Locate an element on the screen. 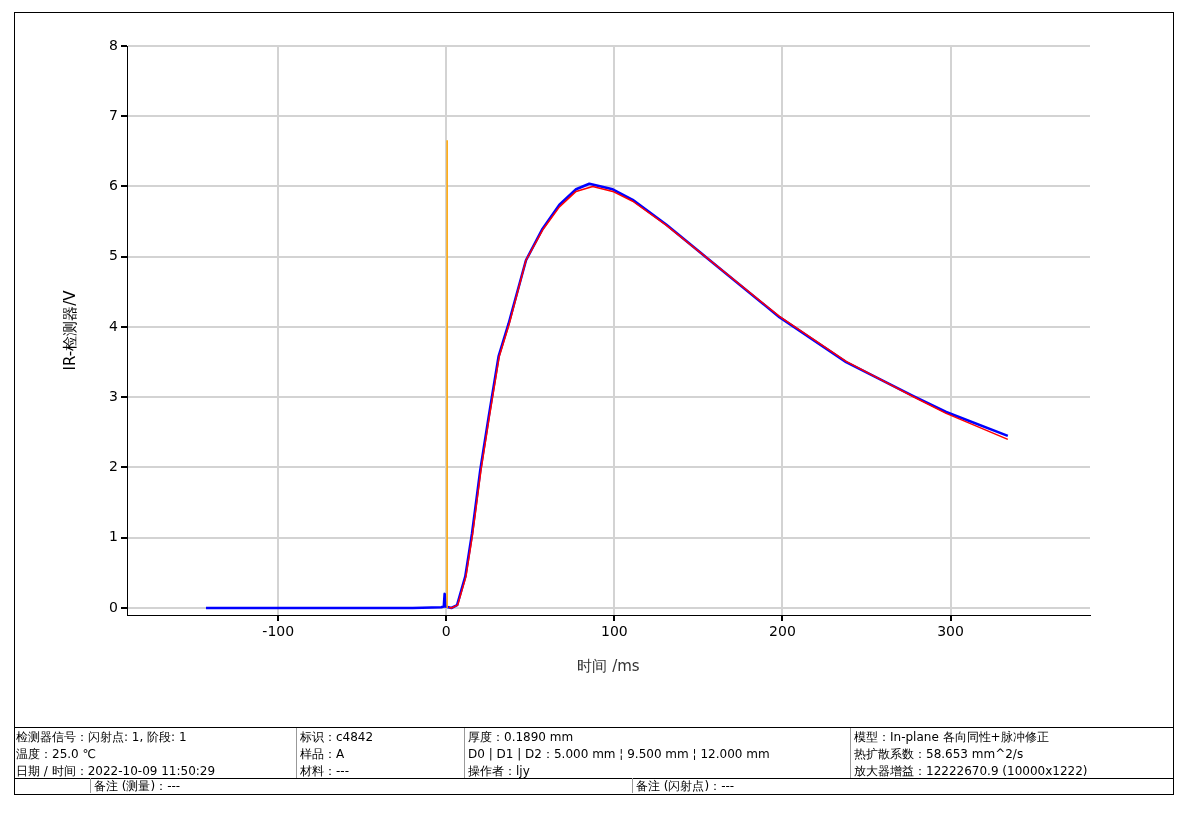 Image resolution: width=1187 pixels, height=818 pixels. text: 热扩散系数：58.653 mm^2/s is located at coordinates (939, 754).